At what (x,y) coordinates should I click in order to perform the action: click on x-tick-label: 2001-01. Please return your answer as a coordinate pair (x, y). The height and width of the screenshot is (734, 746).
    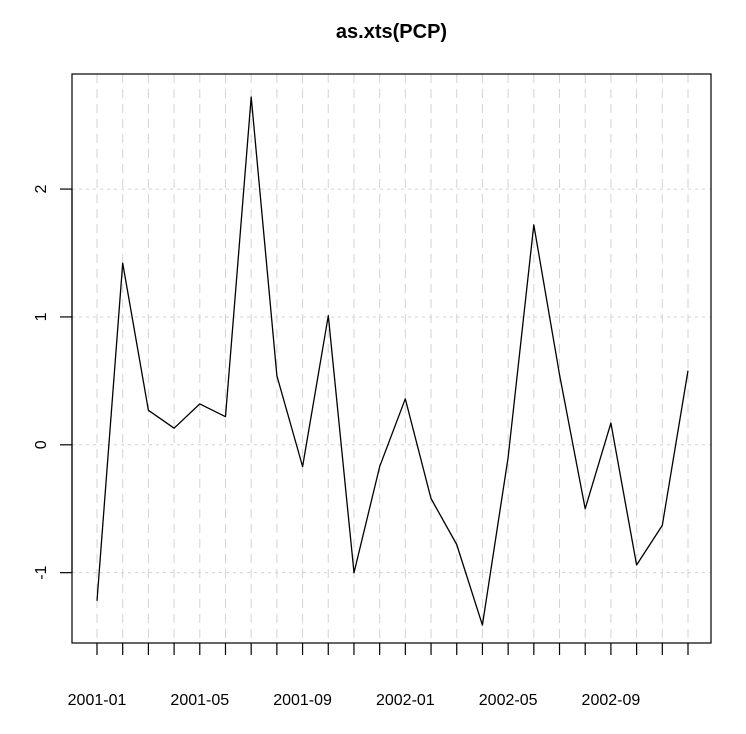
    Looking at the image, I should click on (97, 700).